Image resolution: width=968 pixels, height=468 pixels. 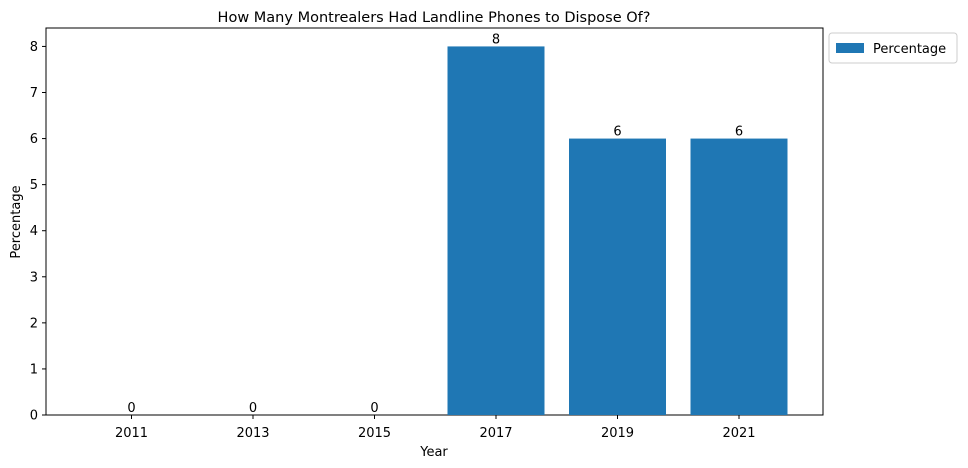 I want to click on x-axis-label: Year, so click(x=433, y=452).